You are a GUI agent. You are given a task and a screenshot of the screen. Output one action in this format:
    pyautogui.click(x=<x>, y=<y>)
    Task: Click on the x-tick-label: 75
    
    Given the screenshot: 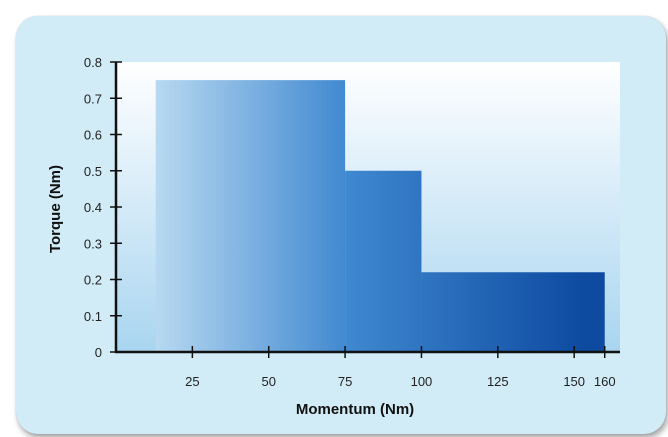 What is the action you would take?
    pyautogui.click(x=345, y=381)
    